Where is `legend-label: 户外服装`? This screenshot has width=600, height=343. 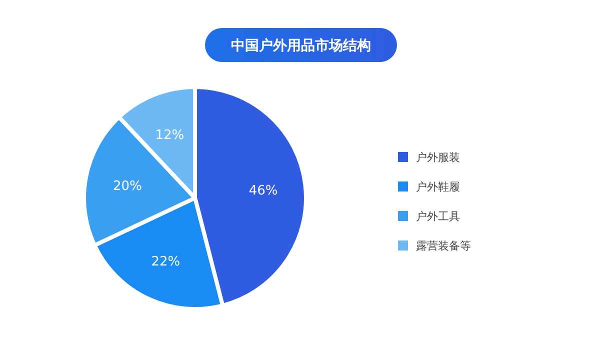 legend-label: 户外服装 is located at coordinates (438, 157).